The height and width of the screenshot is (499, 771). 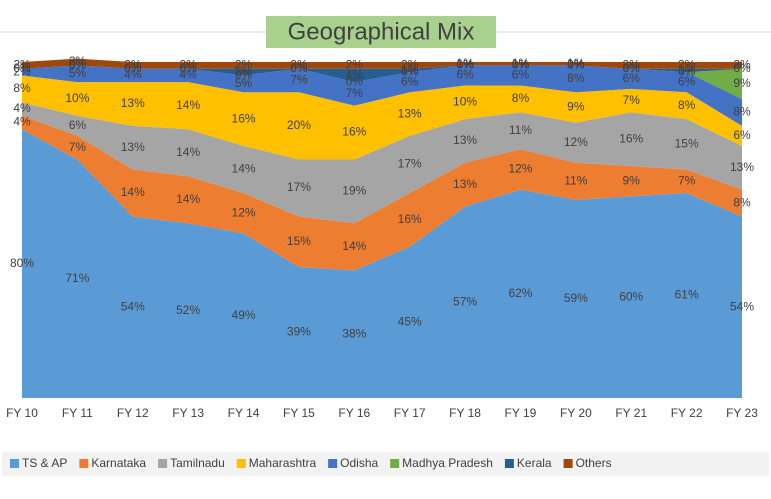 What do you see at coordinates (77, 413) in the screenshot?
I see `x-tick-label: FY 11` at bounding box center [77, 413].